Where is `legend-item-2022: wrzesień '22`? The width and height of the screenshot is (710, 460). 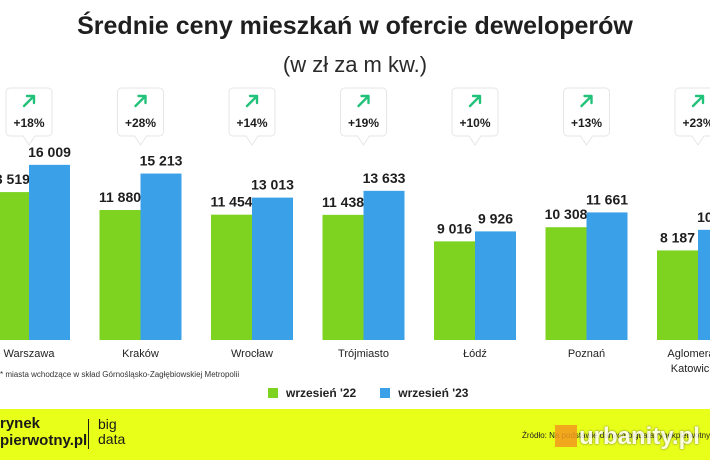 legend-item-2022: wrzesień '22 is located at coordinates (312, 393).